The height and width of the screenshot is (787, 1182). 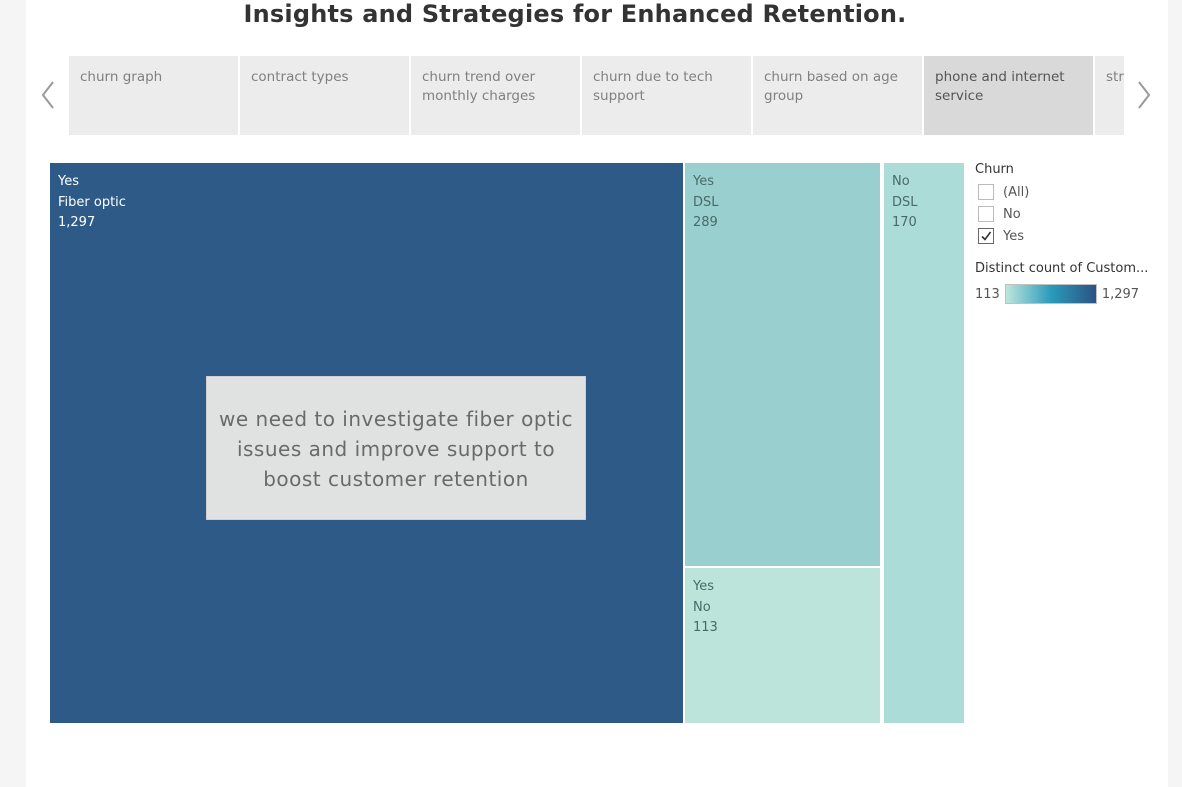 What do you see at coordinates (324, 95) in the screenshot?
I see `tab-contract-types: contract types` at bounding box center [324, 95].